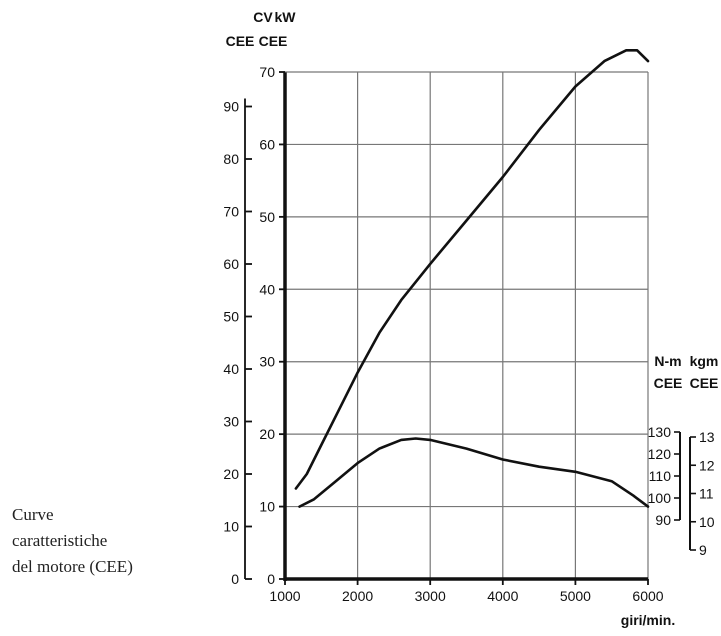  What do you see at coordinates (660, 476) in the screenshot?
I see `nm-tick-label: 110` at bounding box center [660, 476].